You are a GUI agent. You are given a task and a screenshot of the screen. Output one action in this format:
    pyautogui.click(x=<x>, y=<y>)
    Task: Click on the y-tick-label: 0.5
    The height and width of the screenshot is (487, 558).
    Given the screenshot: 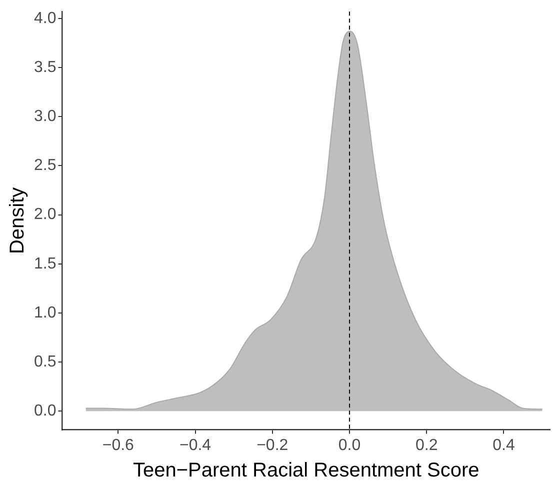 What is the action you would take?
    pyautogui.click(x=45, y=361)
    